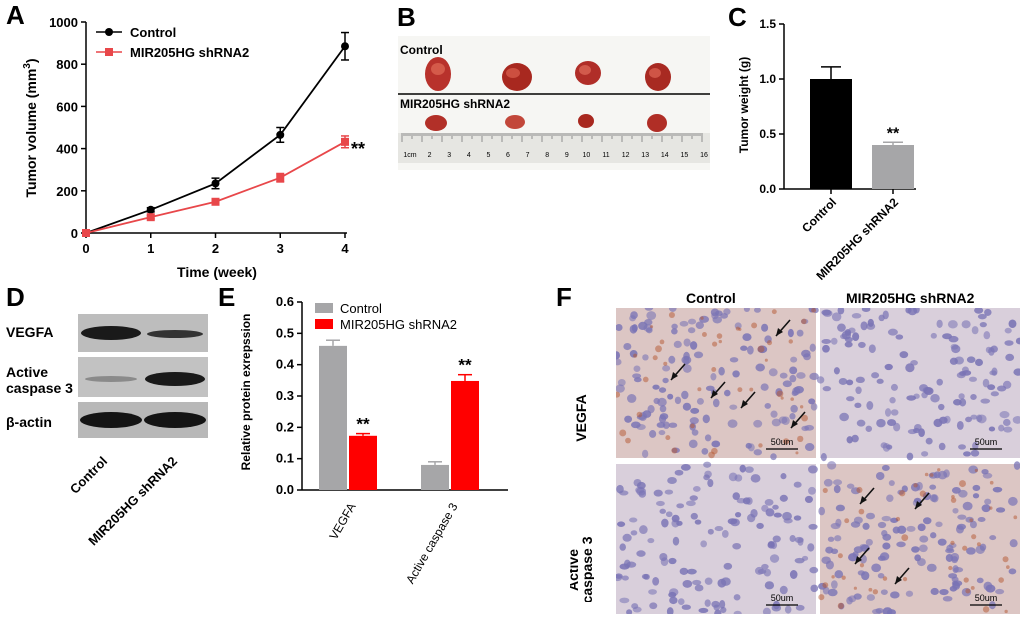 This screenshot has width=1020, height=618. What do you see at coordinates (717, 537) in the screenshot?
I see `ihc-control-caspase3: 50um` at bounding box center [717, 537].